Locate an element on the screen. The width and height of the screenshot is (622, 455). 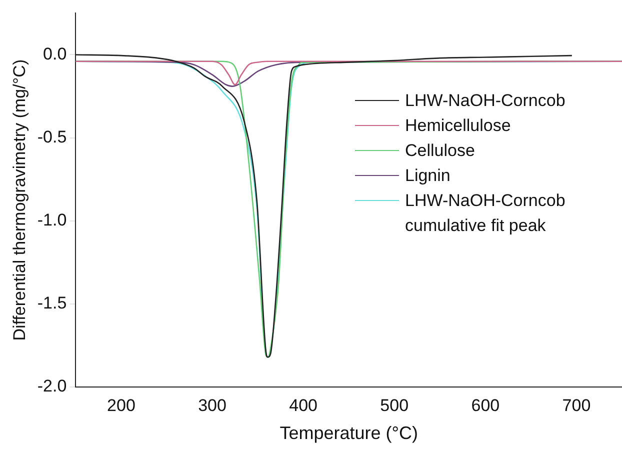
x-tick-label: 500 is located at coordinates (394, 405).